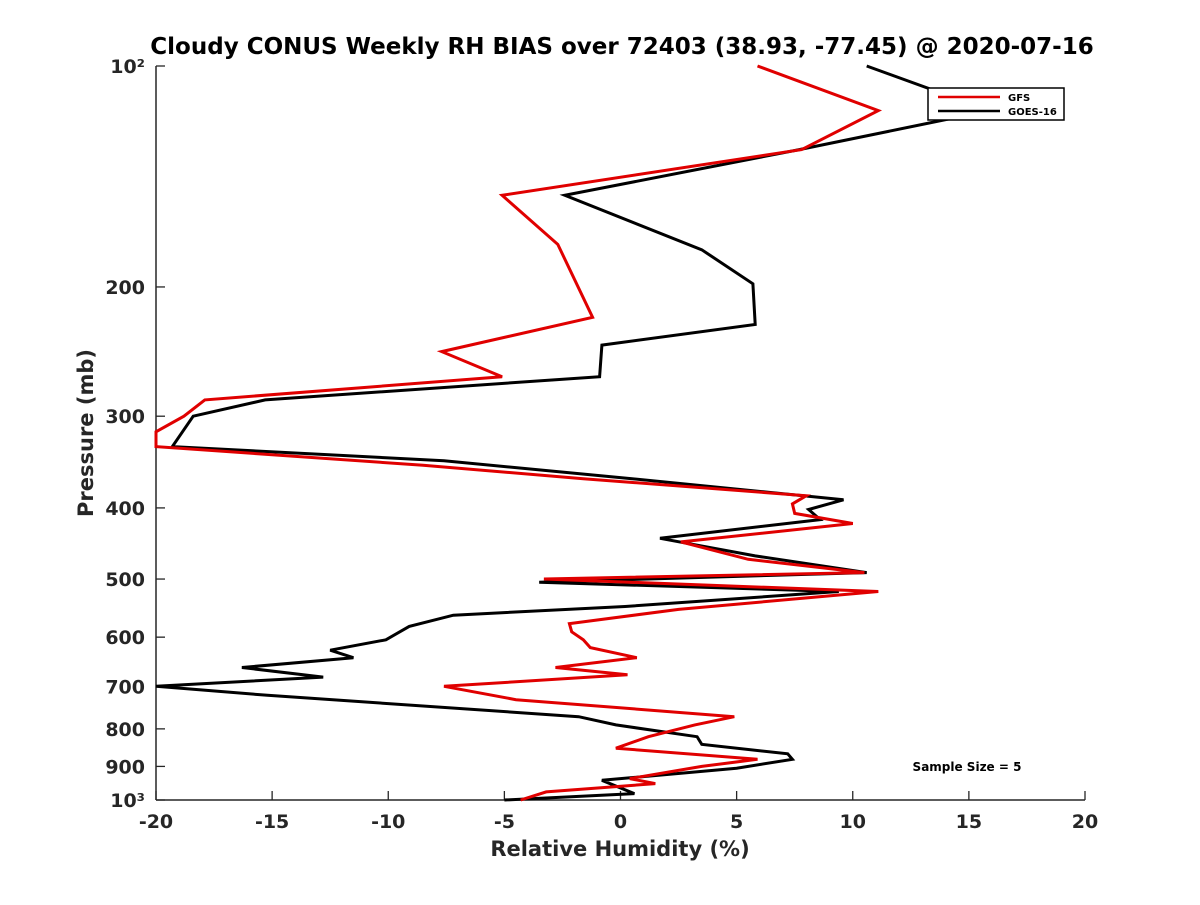 Image resolution: width=1200 pixels, height=905 pixels. What do you see at coordinates (125, 509) in the screenshot?
I see `y-tick-label: 400` at bounding box center [125, 509].